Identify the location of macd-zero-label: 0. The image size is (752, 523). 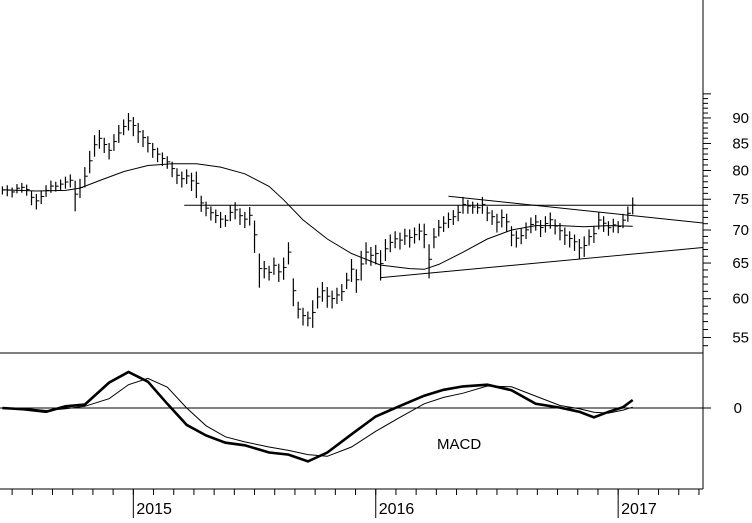
(738, 408).